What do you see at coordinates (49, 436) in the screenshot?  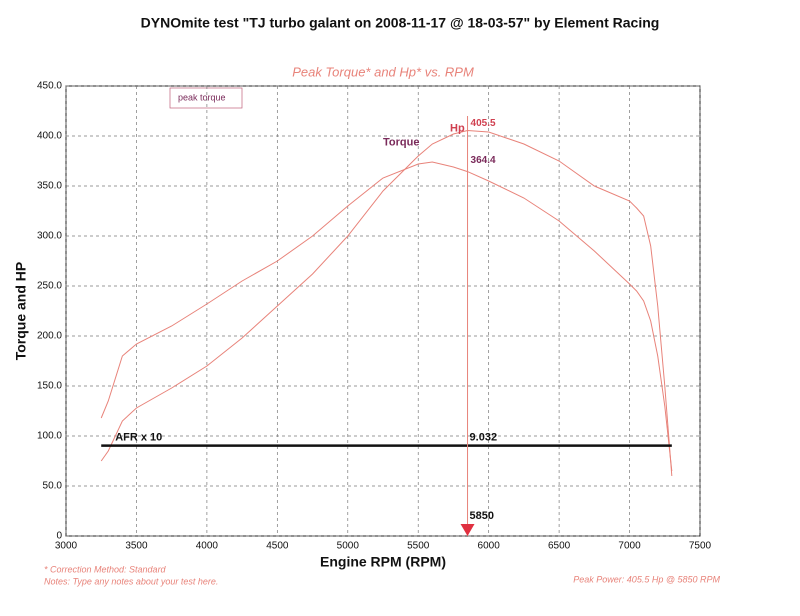 I see `y-tick-label: 100.0` at bounding box center [49, 436].